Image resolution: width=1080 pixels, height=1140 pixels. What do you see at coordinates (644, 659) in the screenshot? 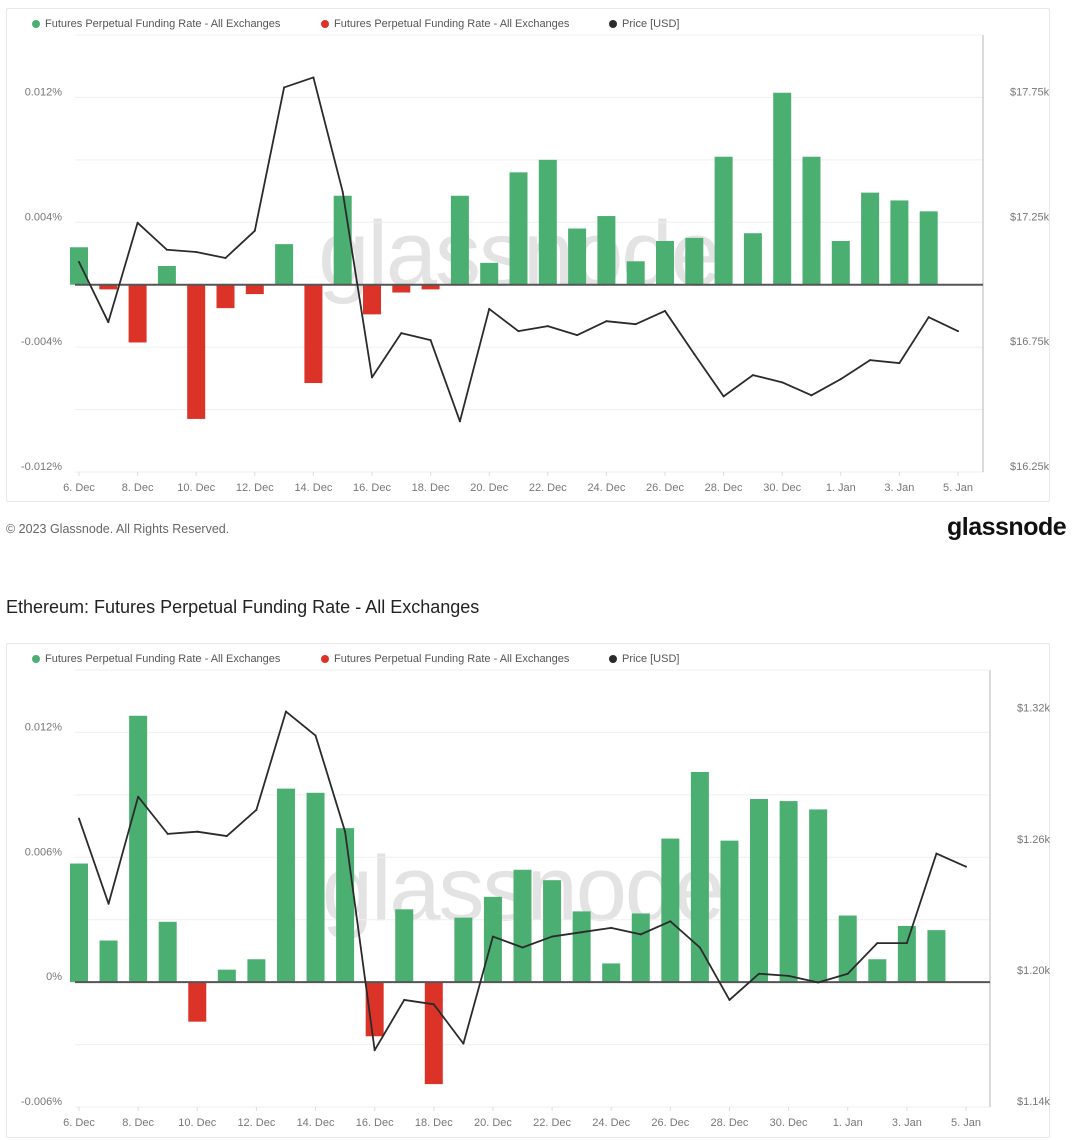
I see `legend-item-price: Price [USD]` at bounding box center [644, 659].